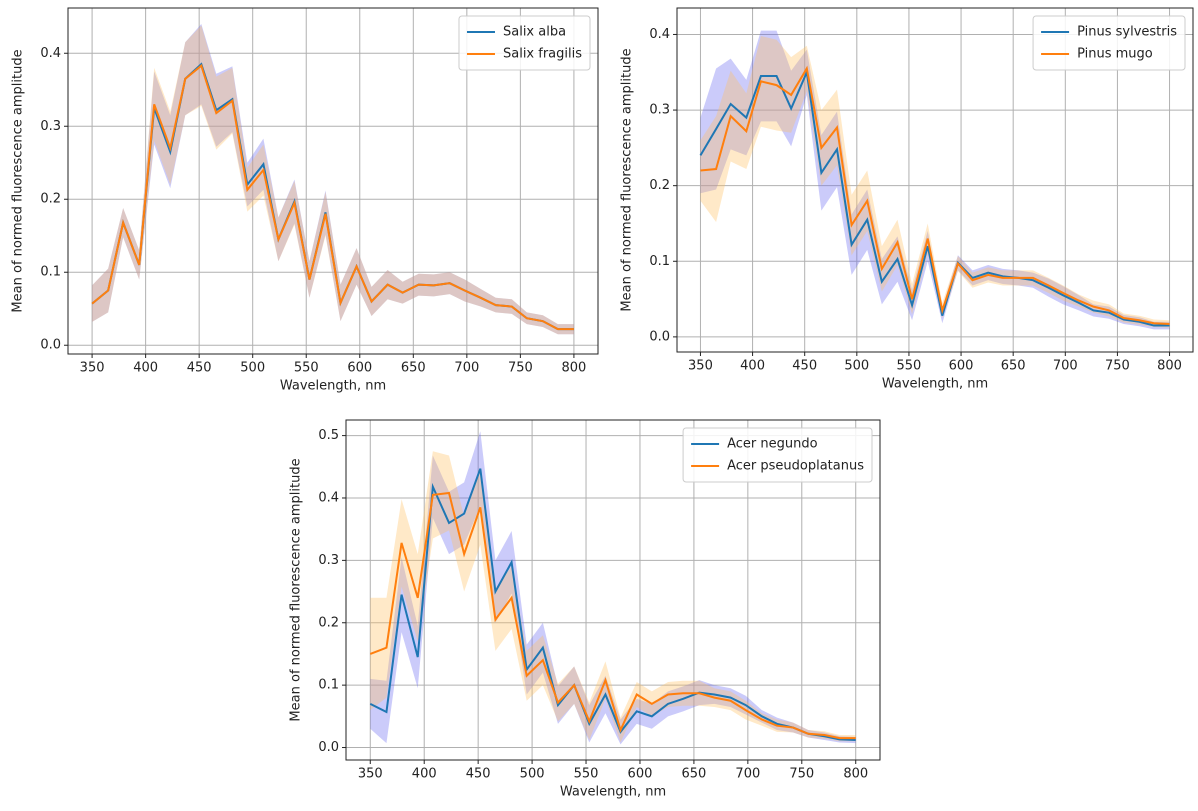 This screenshot has height=811, width=1198. What do you see at coordinates (328, 435) in the screenshot?
I see `y-tick-label: 0.5` at bounding box center [328, 435].